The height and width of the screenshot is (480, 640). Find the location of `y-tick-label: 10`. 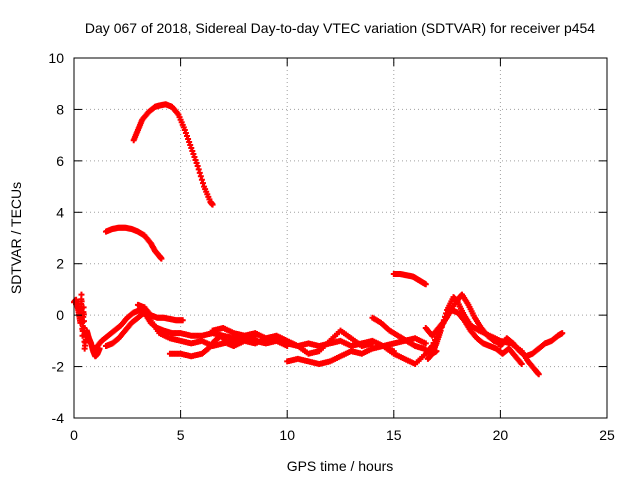

y-tick-label: 10 is located at coordinates (56, 58).